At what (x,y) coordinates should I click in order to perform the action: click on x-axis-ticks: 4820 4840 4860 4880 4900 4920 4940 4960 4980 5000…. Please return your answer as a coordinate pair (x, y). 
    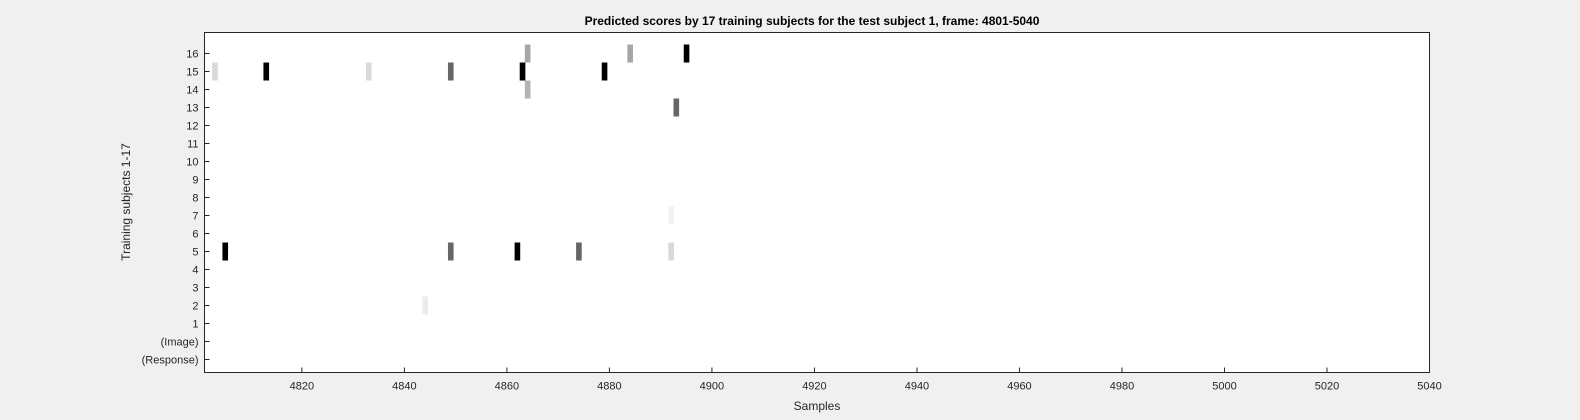
    Looking at the image, I should click on (866, 380).